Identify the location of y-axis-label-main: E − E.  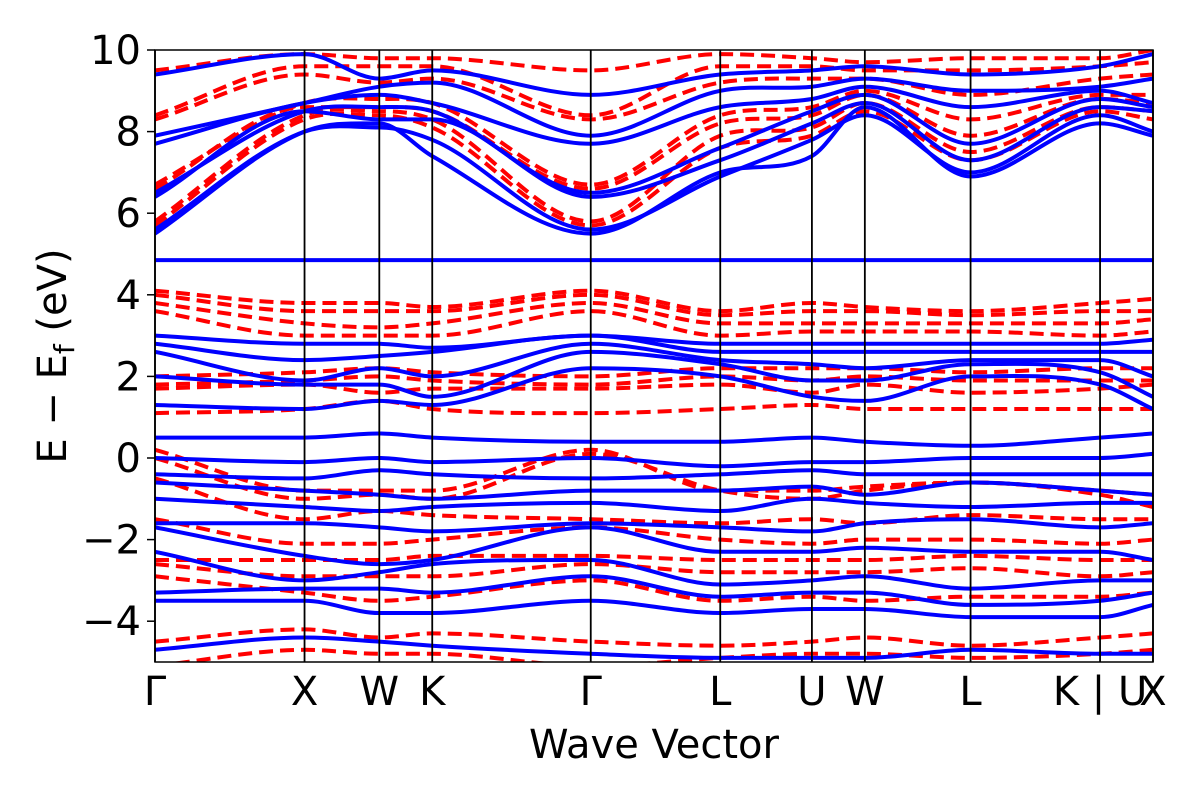
(53, 409).